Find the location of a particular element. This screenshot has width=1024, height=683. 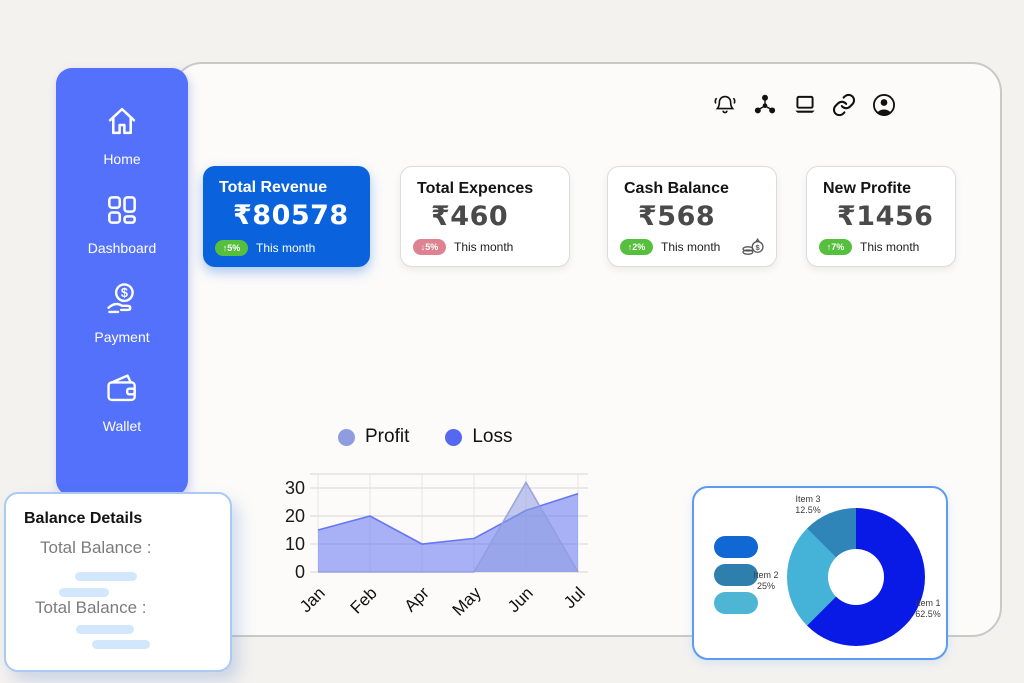

sidebar-item-dashboard: Dashboard is located at coordinates (122, 223).